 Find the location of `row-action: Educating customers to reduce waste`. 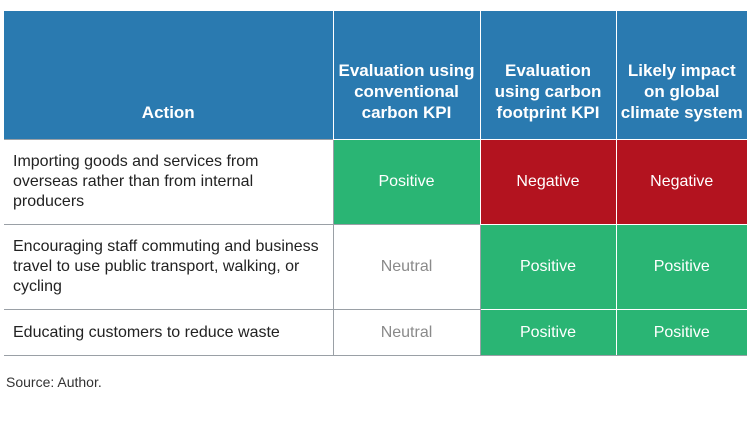

row-action: Educating customers to reduce waste is located at coordinates (169, 332).